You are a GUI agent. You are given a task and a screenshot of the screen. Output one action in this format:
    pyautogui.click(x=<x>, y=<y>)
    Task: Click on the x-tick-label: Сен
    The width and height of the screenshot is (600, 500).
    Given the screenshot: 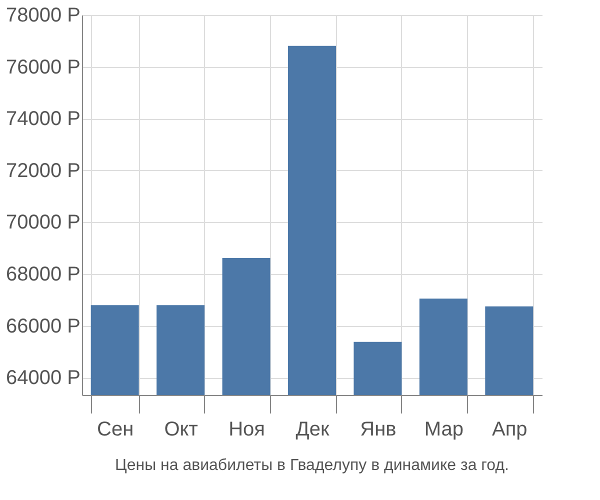 What is the action you would take?
    pyautogui.click(x=115, y=429)
    